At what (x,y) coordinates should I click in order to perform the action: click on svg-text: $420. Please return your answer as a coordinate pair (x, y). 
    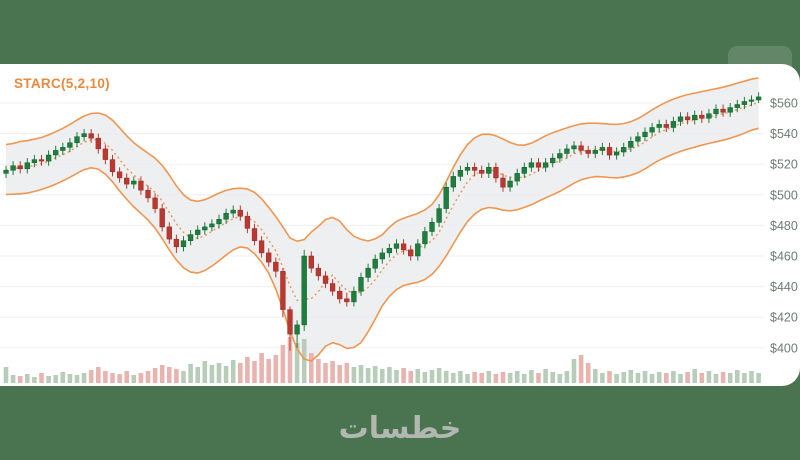
    Looking at the image, I should click on (784, 318).